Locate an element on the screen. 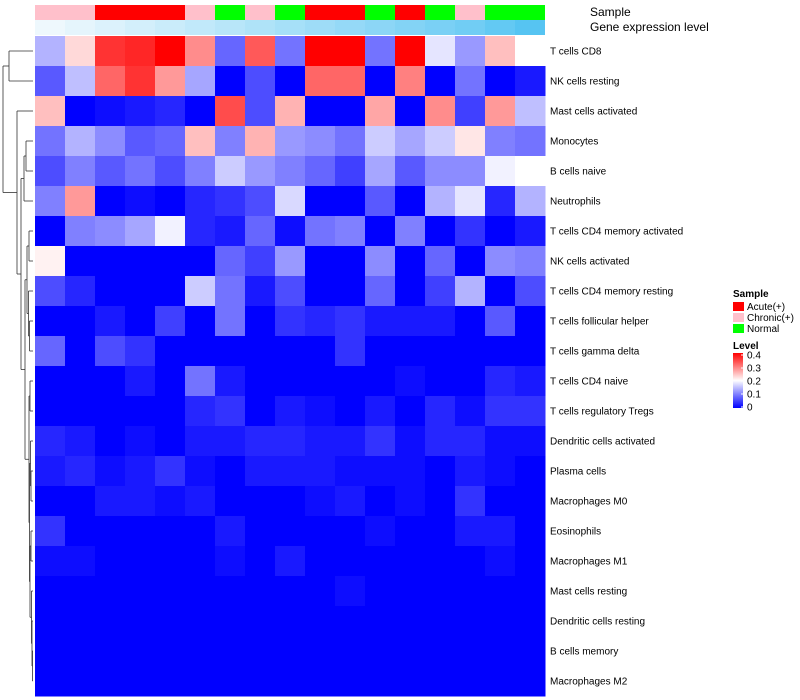  expression-annotation-cell is located at coordinates (110, 27).